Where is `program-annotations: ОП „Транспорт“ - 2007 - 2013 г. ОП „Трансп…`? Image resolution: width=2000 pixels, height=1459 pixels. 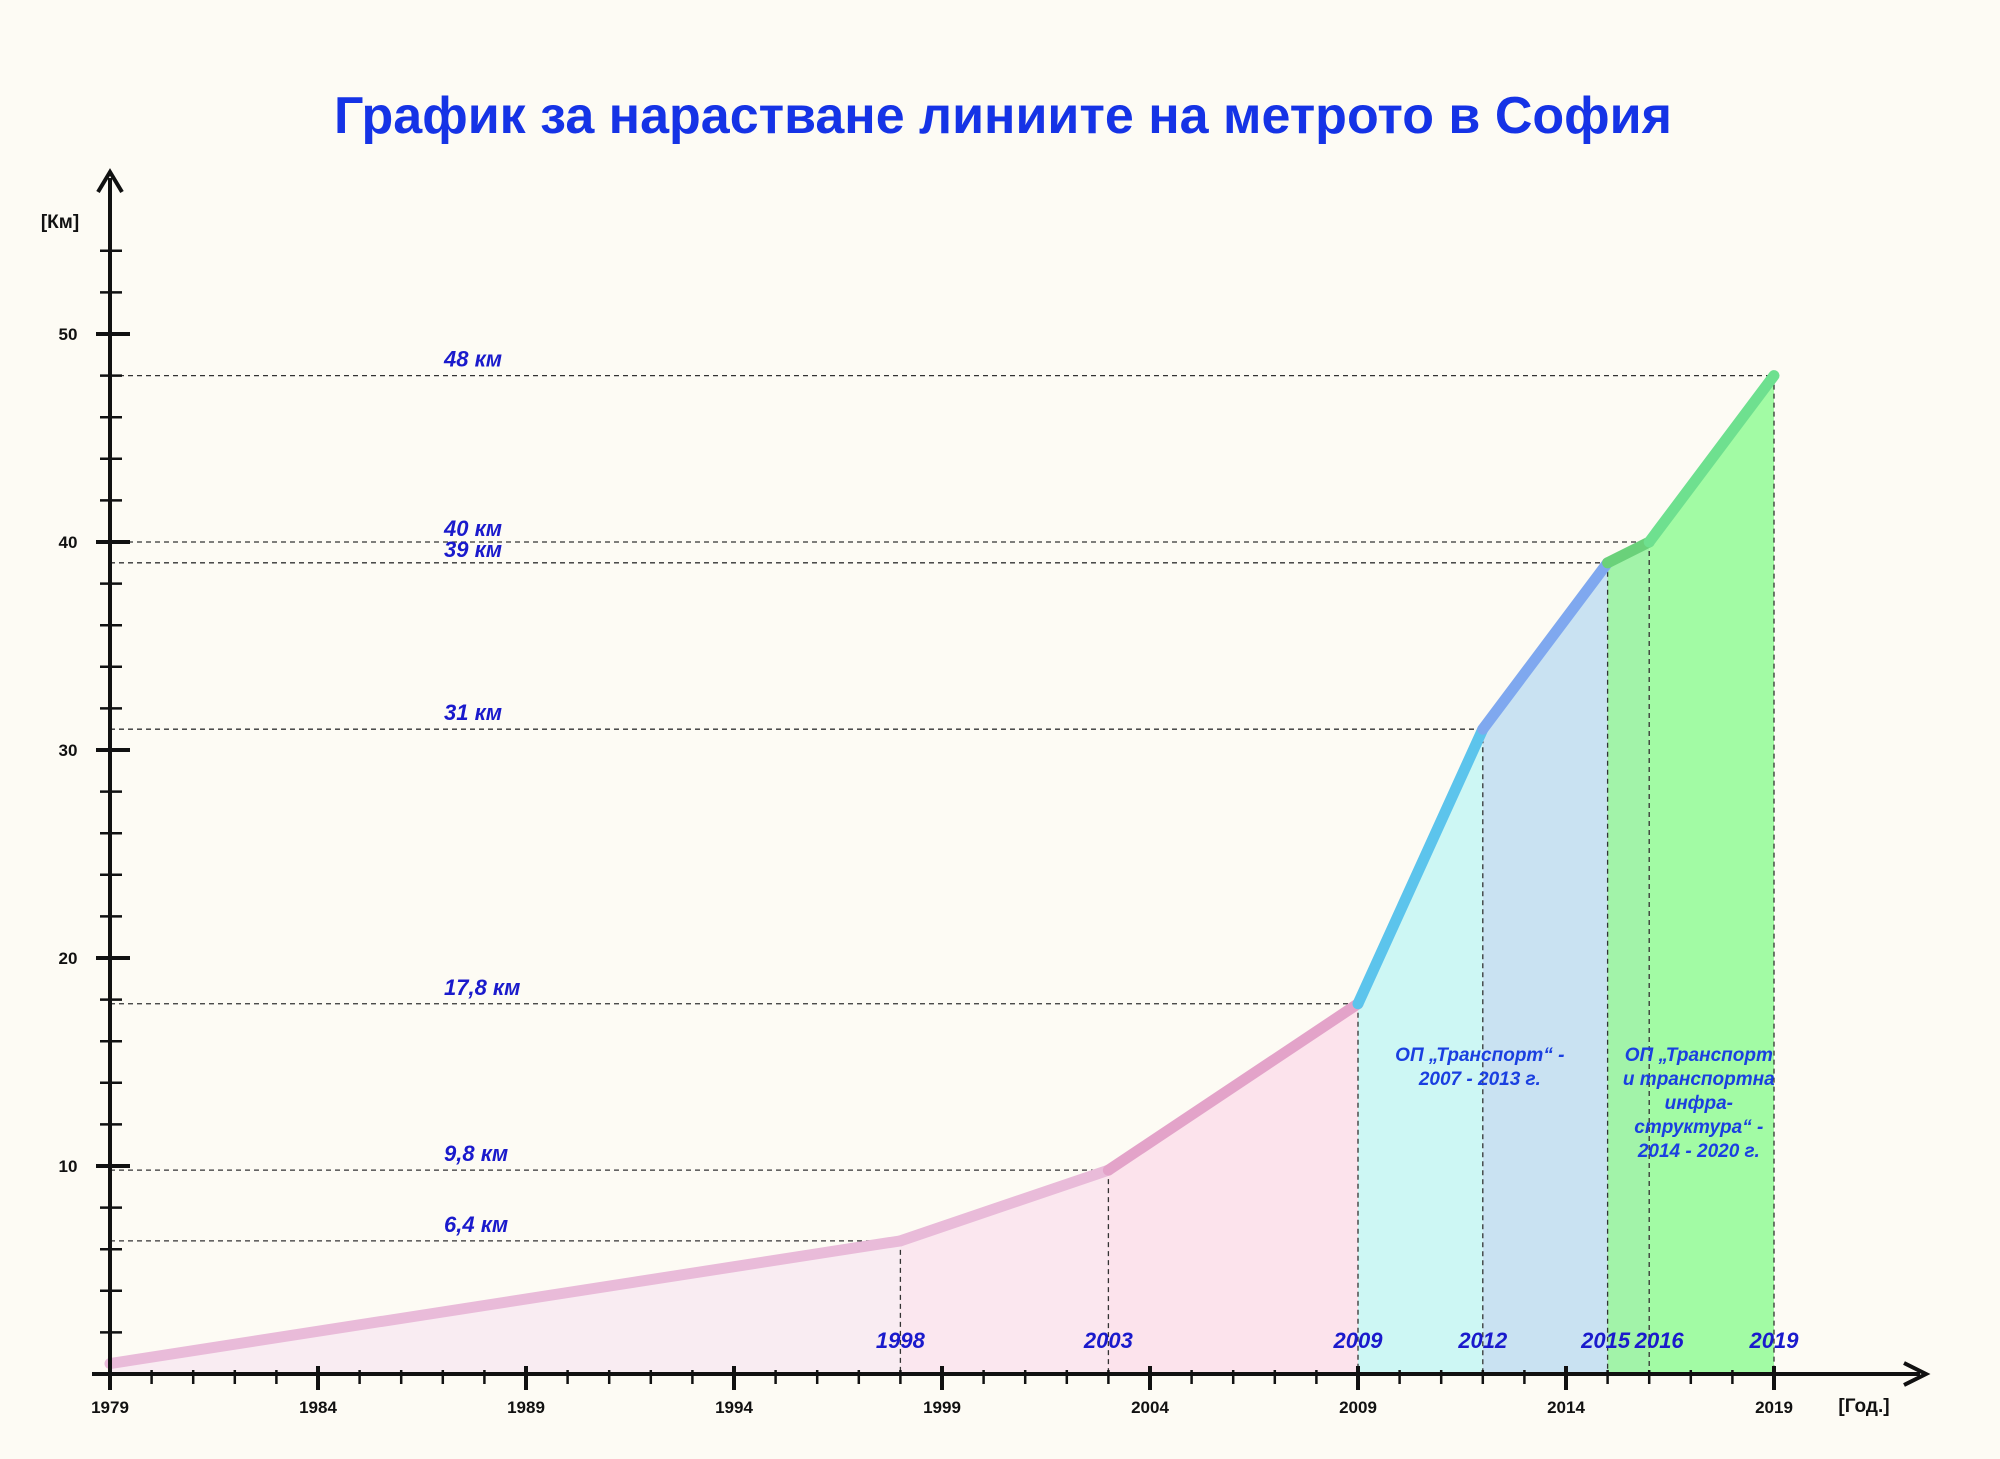 program-annotations: ОП „Транспорт“ - 2007 - 2013 г. ОП „Трансп… is located at coordinates (1585, 1103).